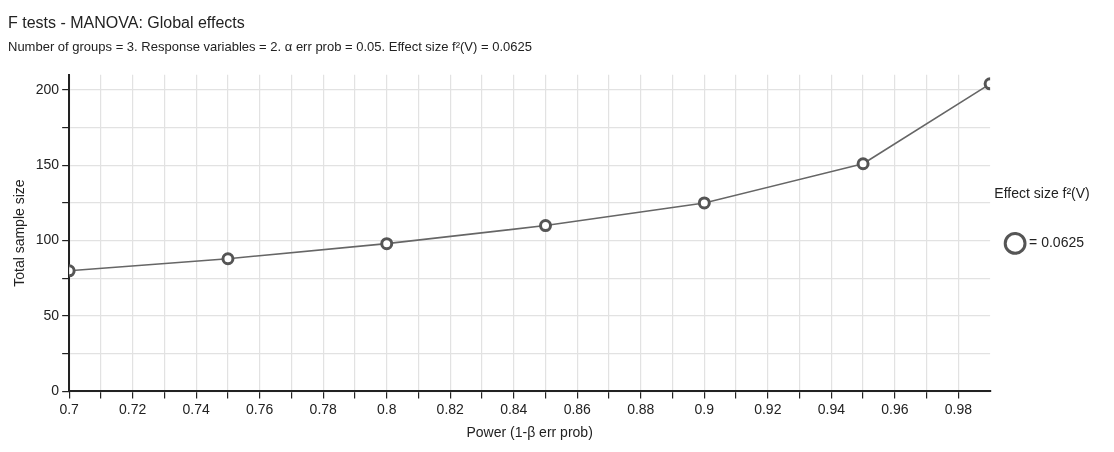 Image resolution: width=1114 pixels, height=452 pixels. I want to click on y-tick-label: 200, so click(47, 88).